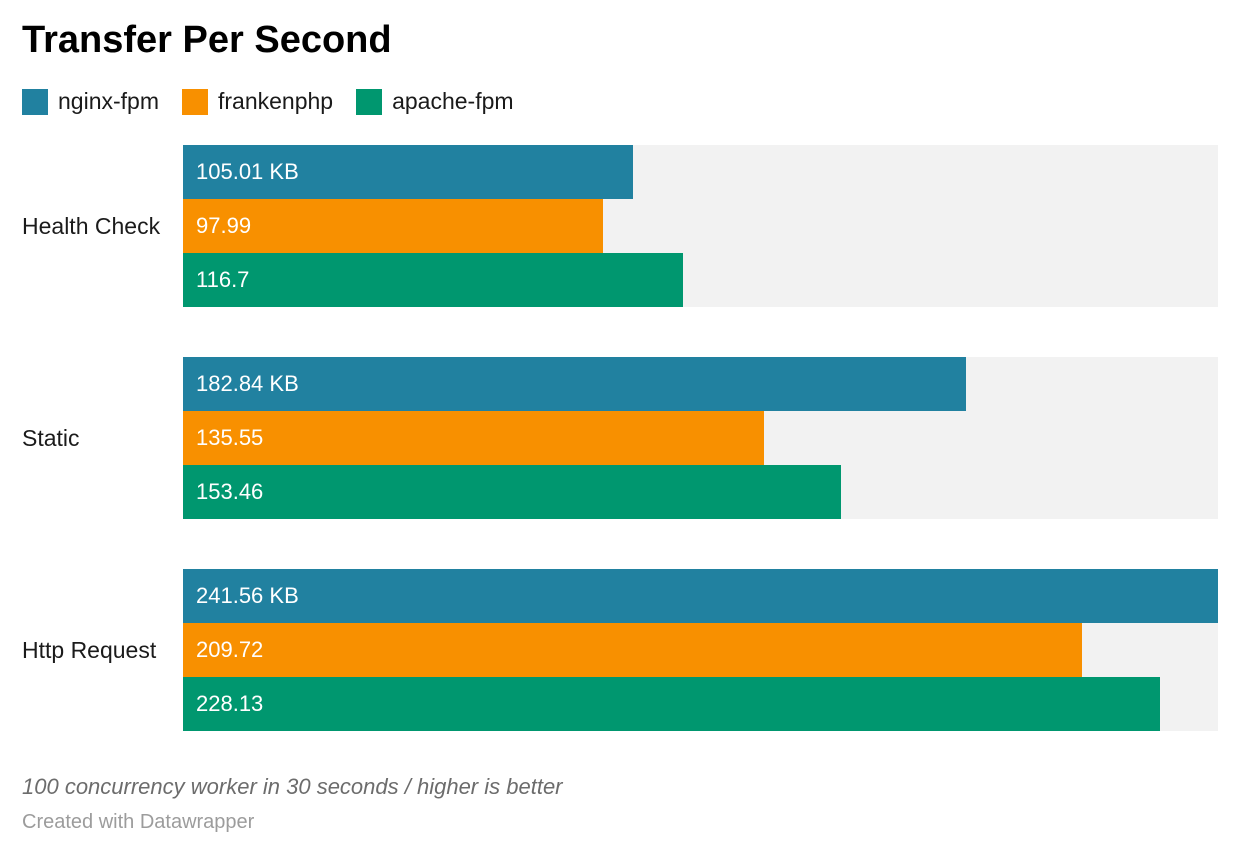  I want to click on bar-track: 228.13, so click(700, 704).